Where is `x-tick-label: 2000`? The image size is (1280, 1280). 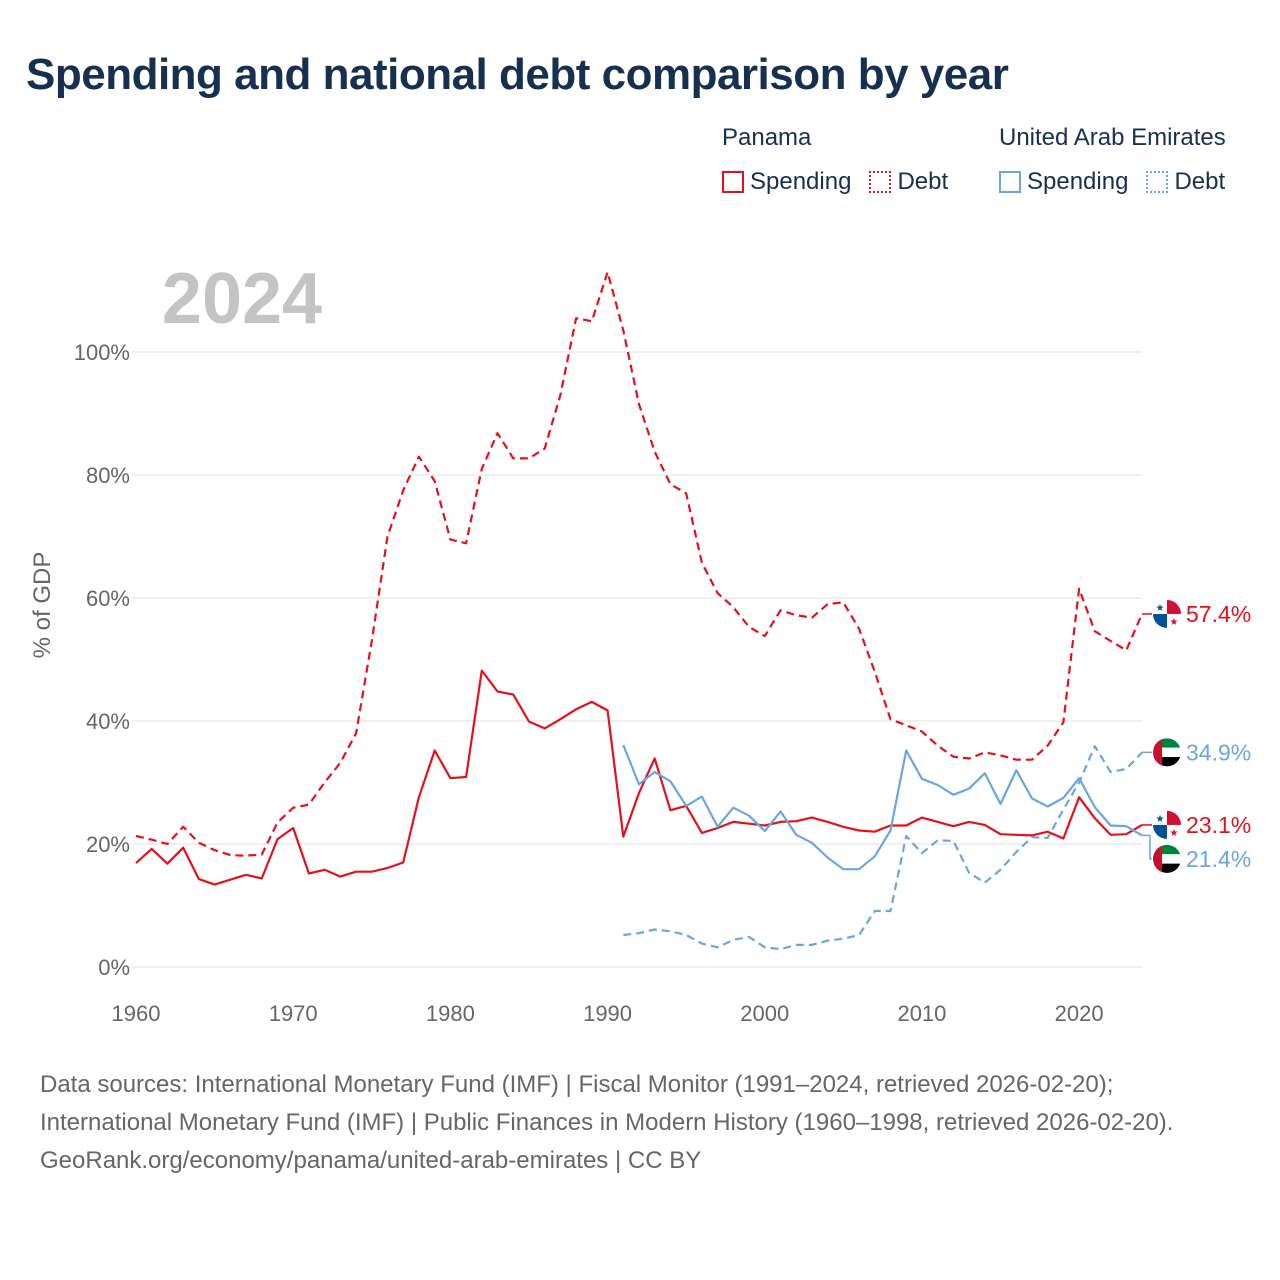 x-tick-label: 2000 is located at coordinates (764, 1013).